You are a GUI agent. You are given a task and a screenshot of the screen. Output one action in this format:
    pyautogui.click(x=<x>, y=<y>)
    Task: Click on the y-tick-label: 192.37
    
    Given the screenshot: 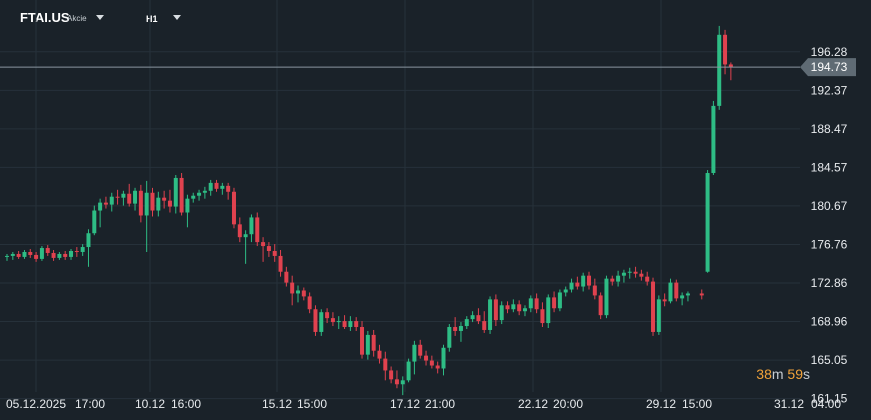 What is the action you would take?
    pyautogui.click(x=829, y=90)
    